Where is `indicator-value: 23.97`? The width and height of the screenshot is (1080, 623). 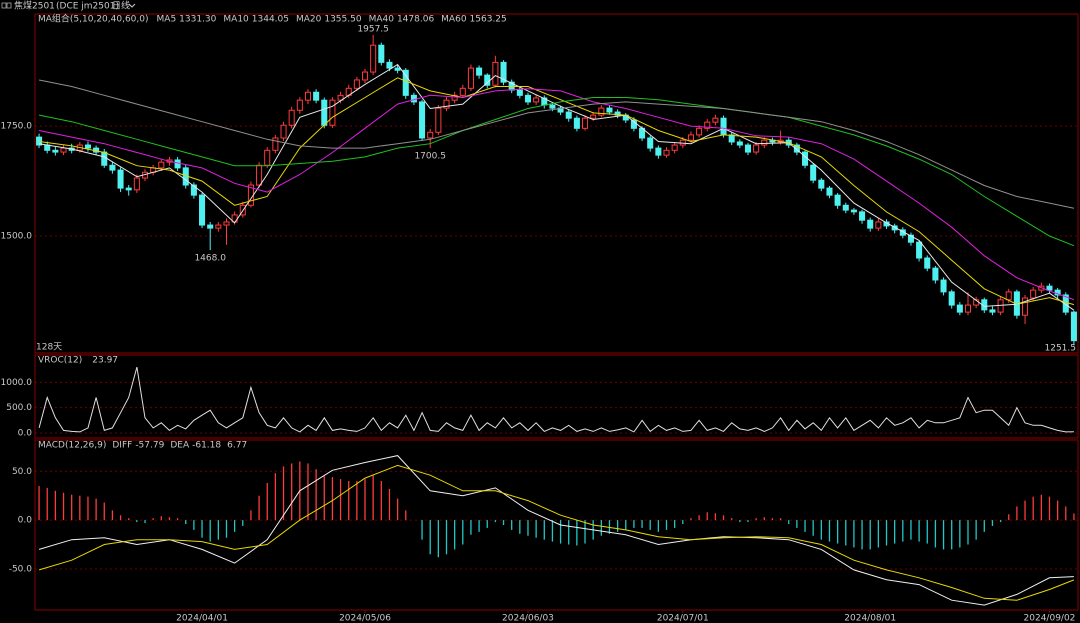 indicator-value: 23.97 is located at coordinates (105, 361).